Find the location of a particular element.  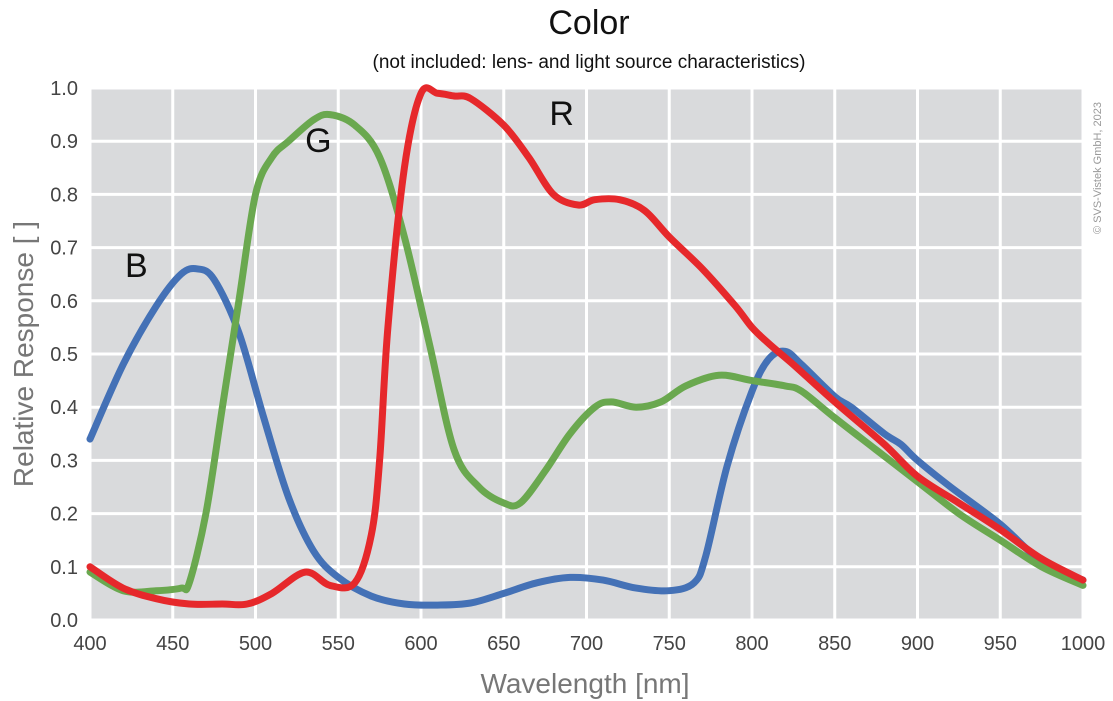

series-label-g: G is located at coordinates (318, 141).